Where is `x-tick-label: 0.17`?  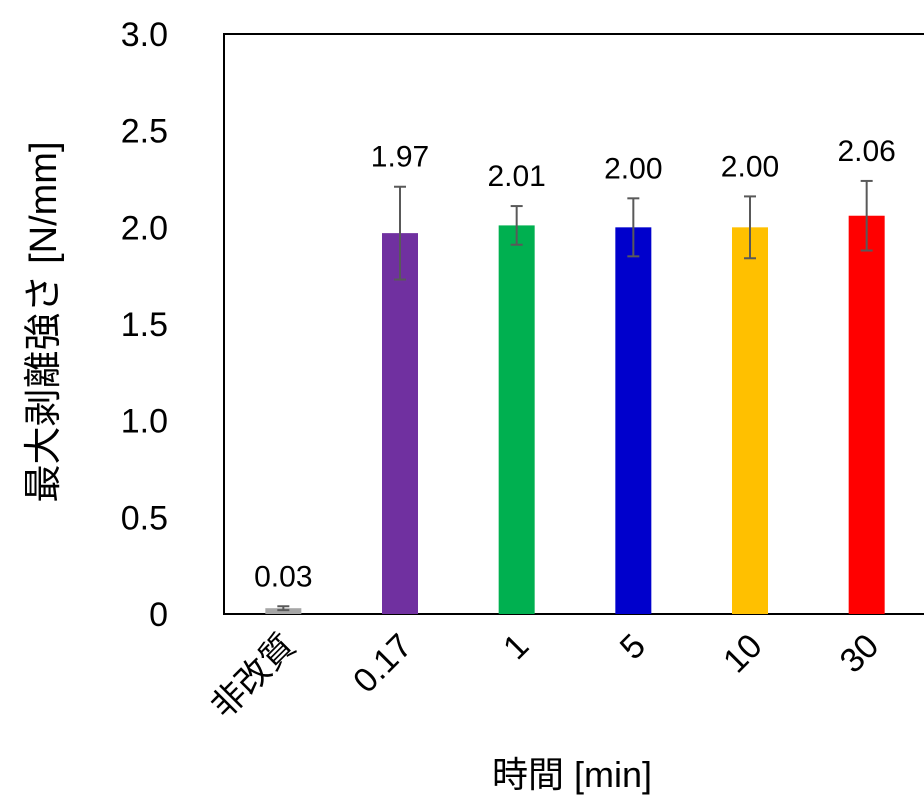 x-tick-label: 0.17 is located at coordinates (383, 664).